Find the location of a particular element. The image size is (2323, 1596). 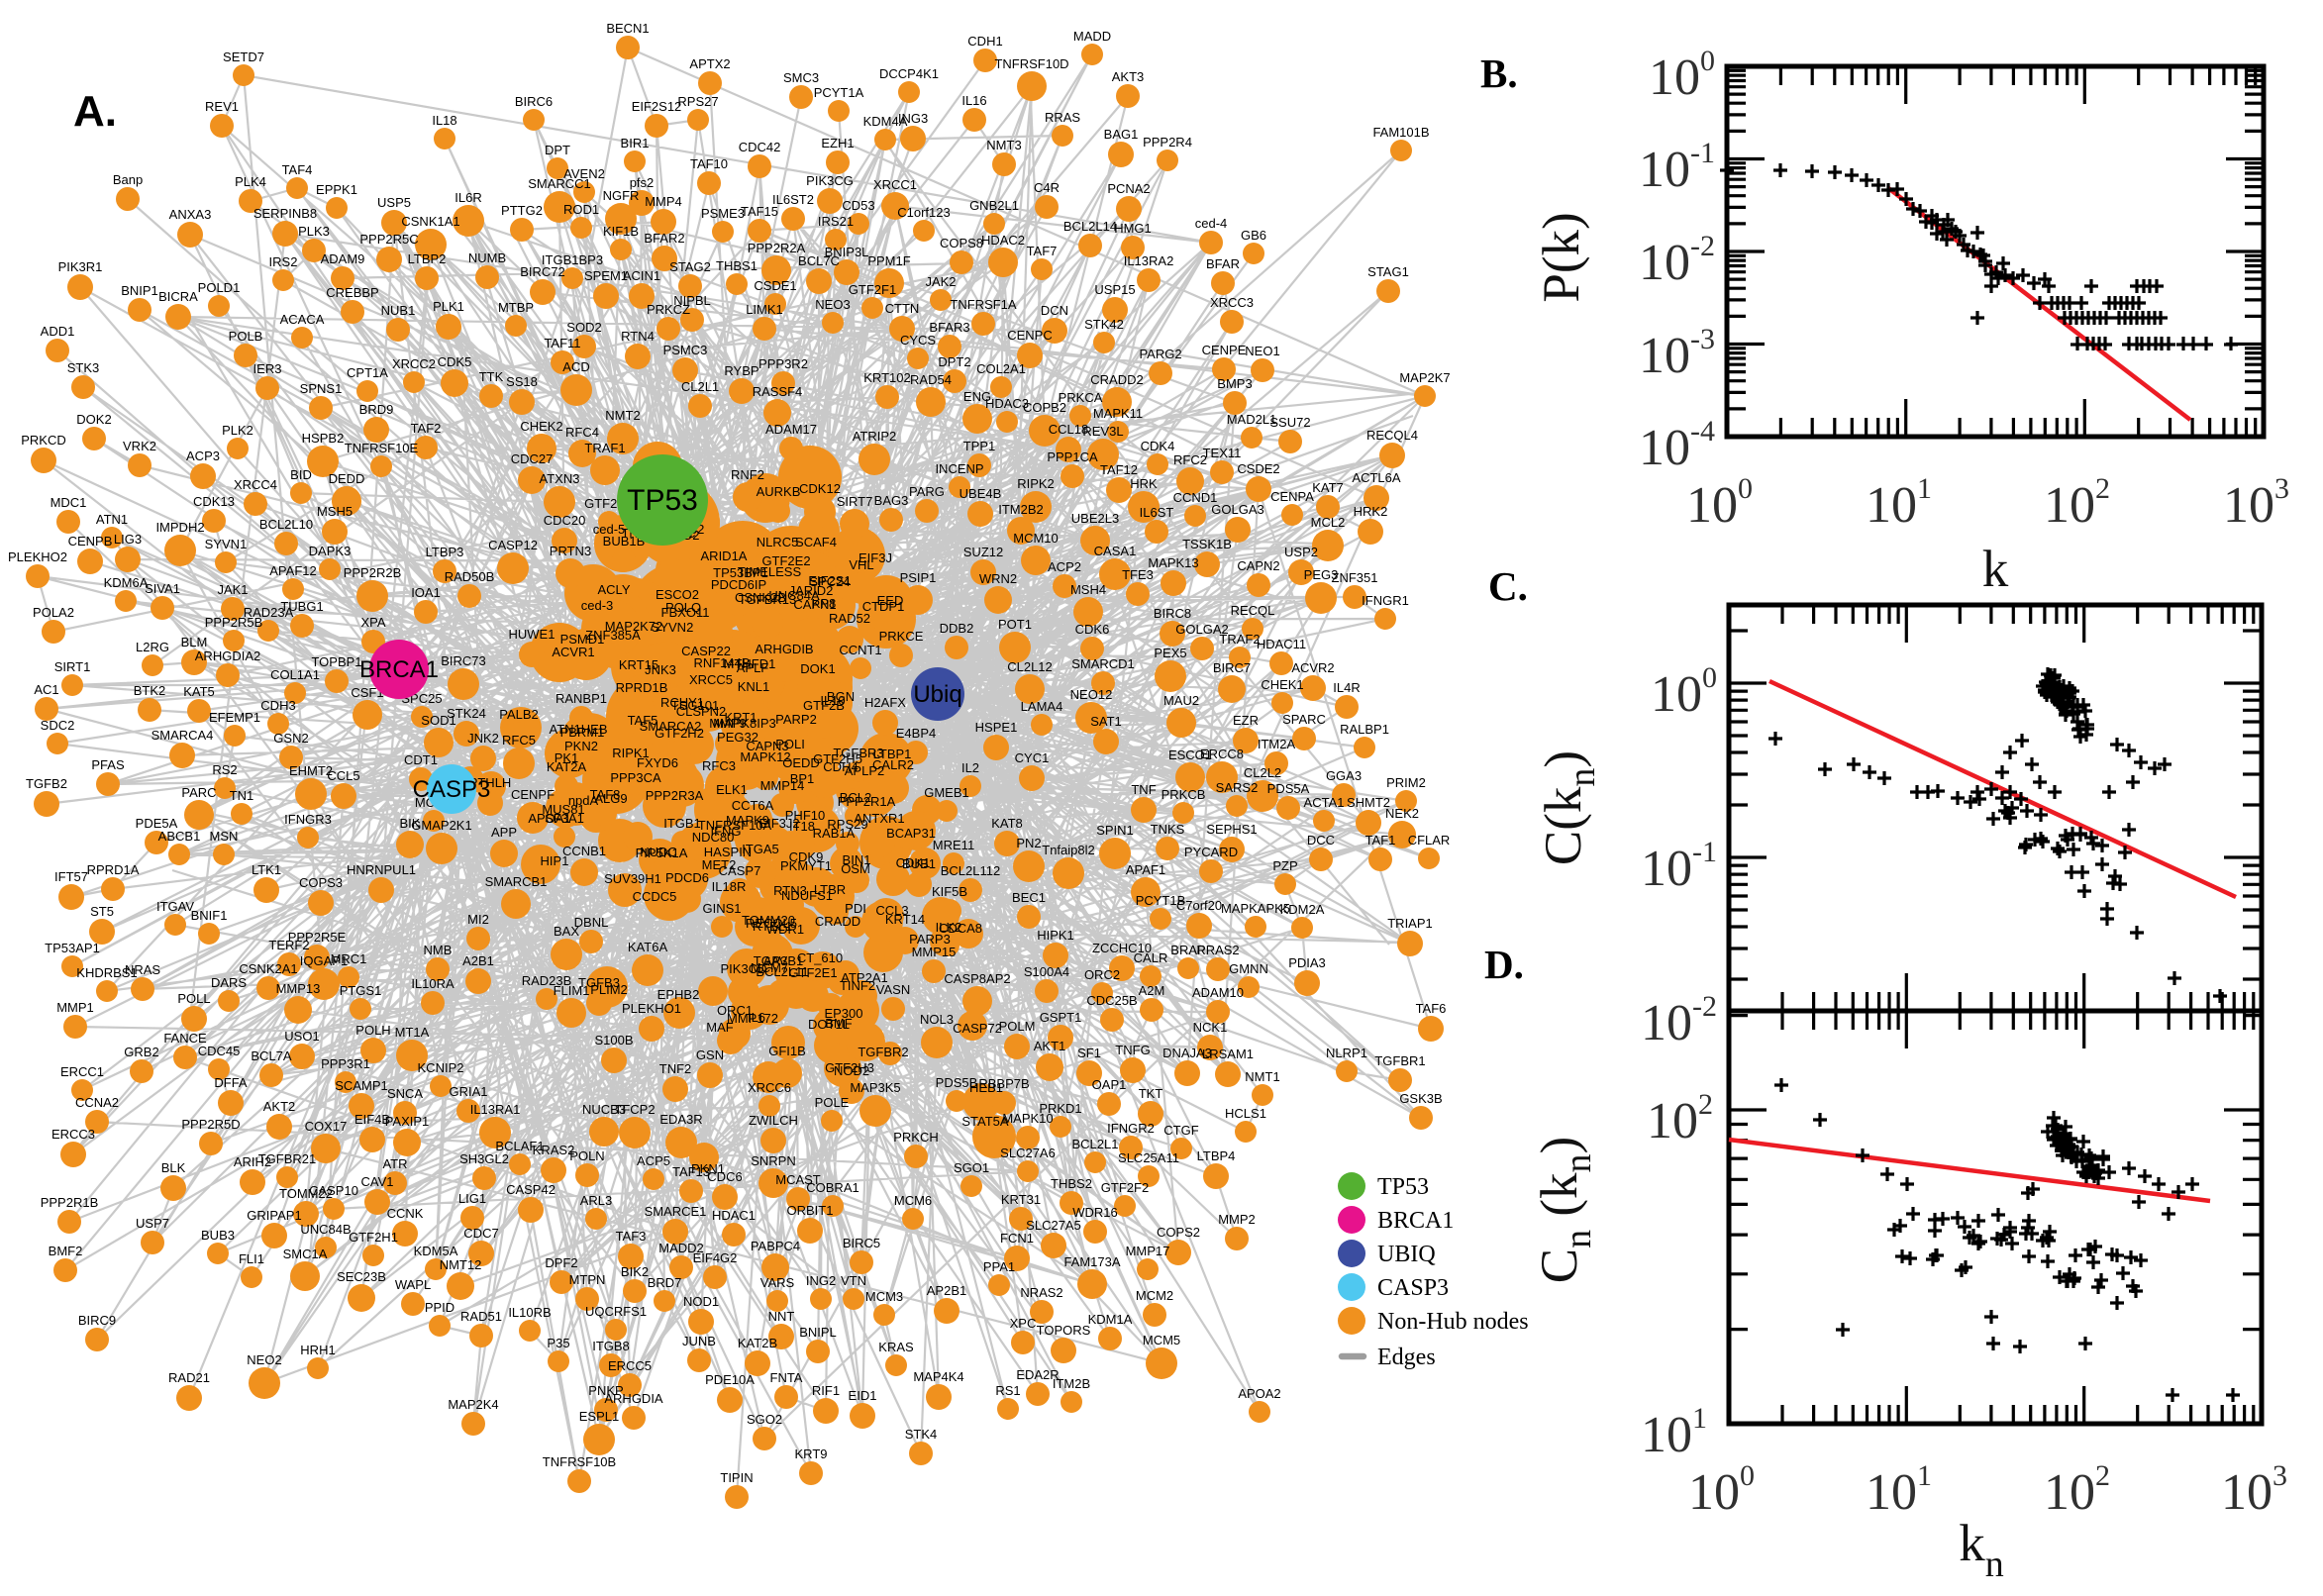

svg-text: RAD54 is located at coordinates (931, 379).